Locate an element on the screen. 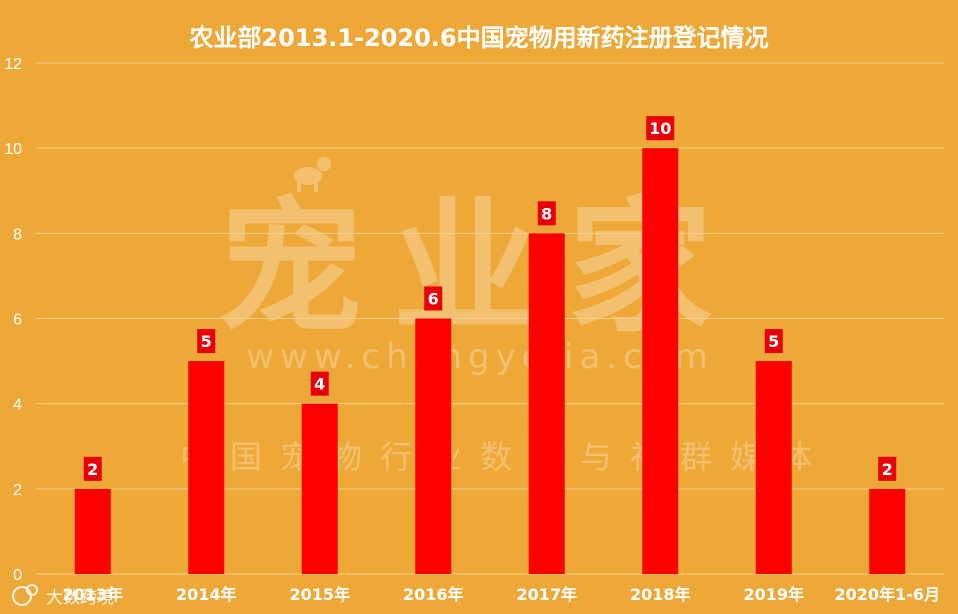  chart-title: 农业部2013.1-2020.6中国宠物用新药注册登记情况 is located at coordinates (479, 38).